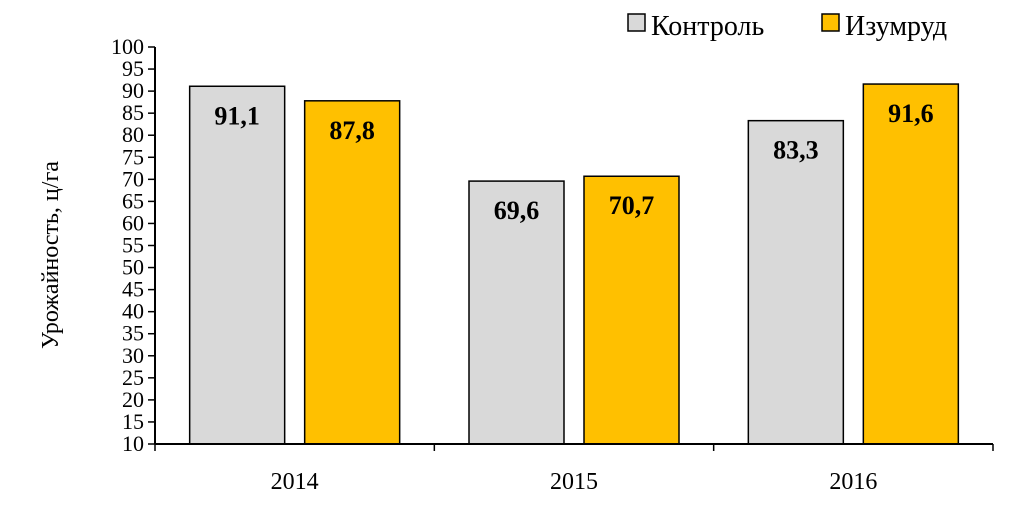 The height and width of the screenshot is (522, 1024). Describe the element at coordinates (133, 421) in the screenshot. I see `y-tick-label: 15` at that location.